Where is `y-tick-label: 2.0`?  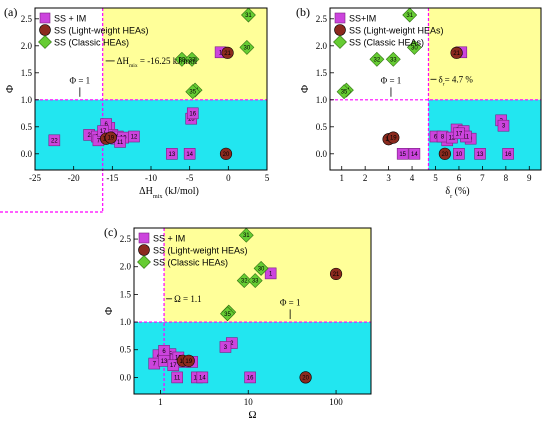 y-tick-label: 2.0 is located at coordinates (27, 46).